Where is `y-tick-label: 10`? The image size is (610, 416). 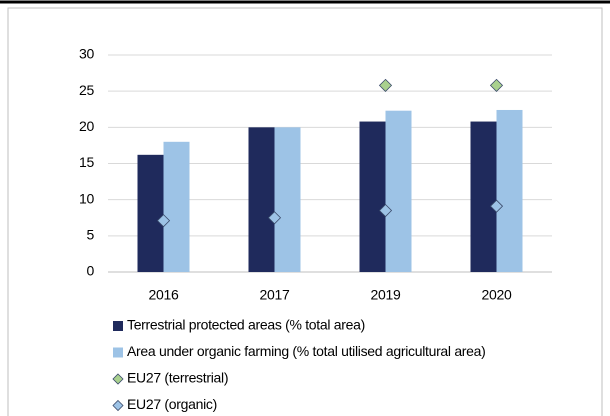 y-tick-label: 10 is located at coordinates (86, 198).